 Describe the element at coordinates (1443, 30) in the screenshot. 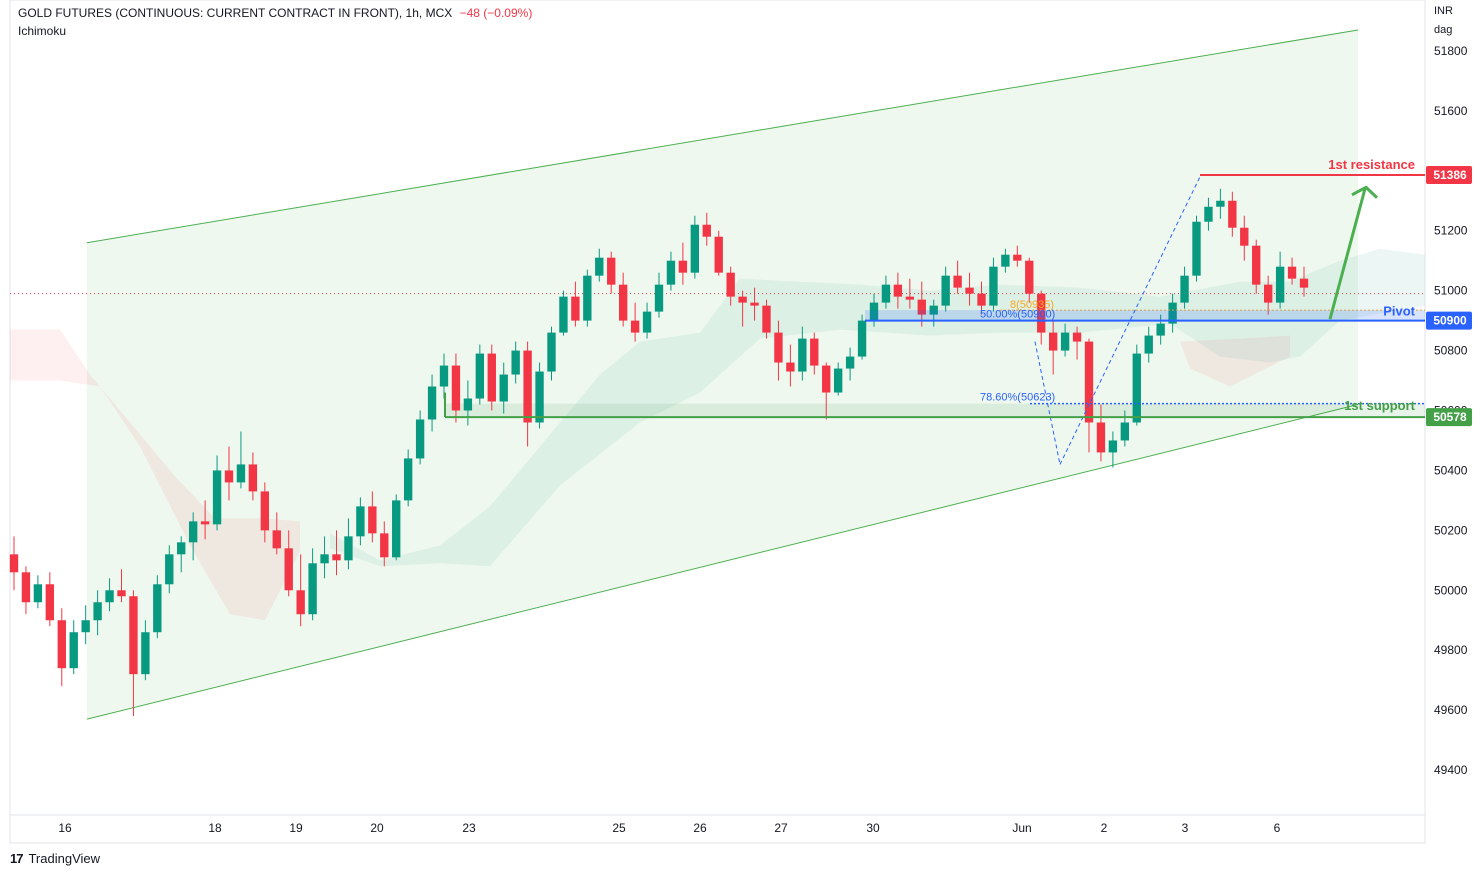

I see `unit-label: dag` at that location.